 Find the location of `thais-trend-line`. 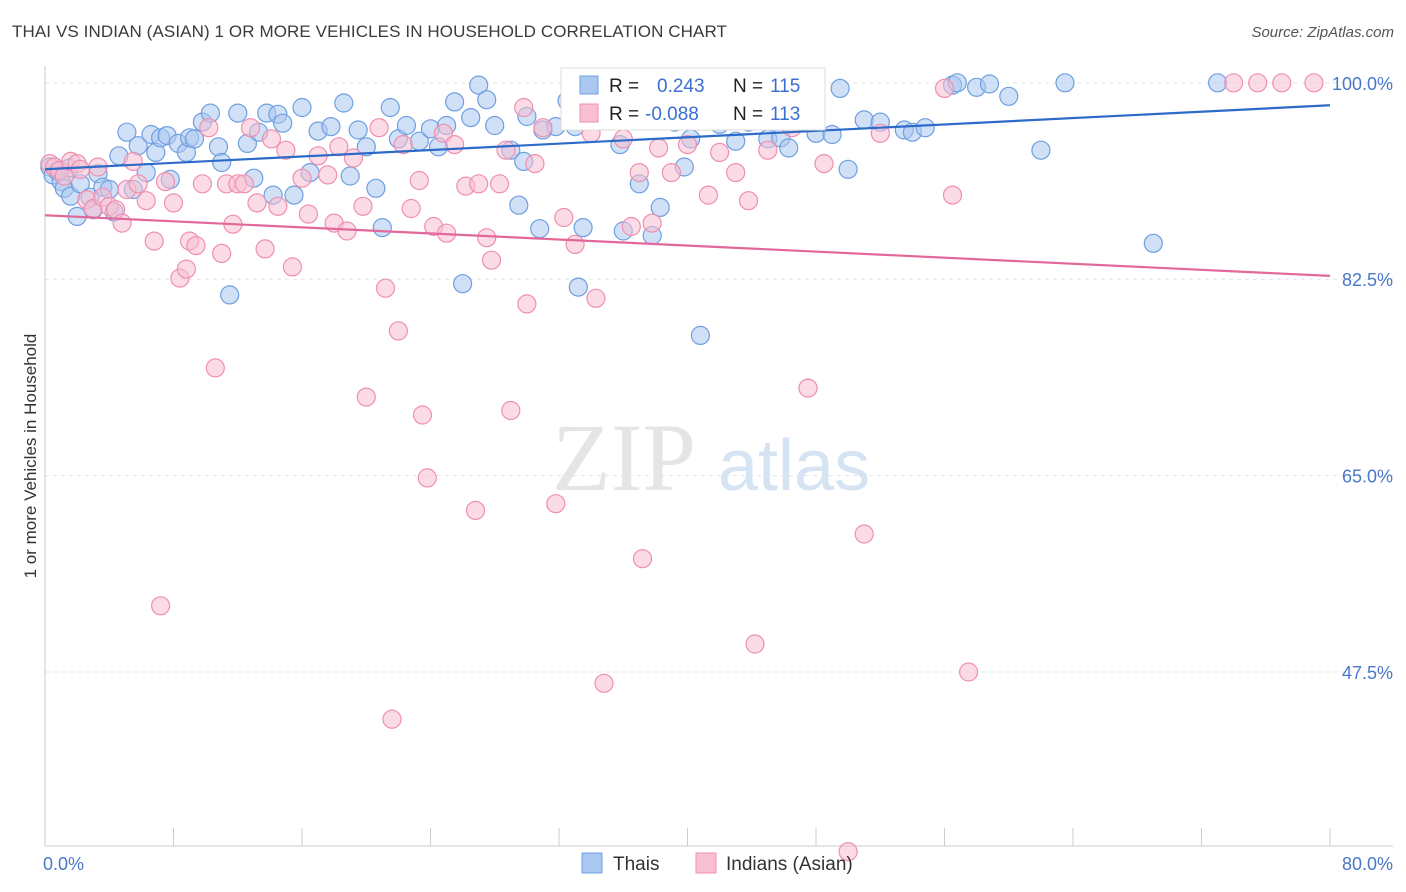

thais-trend-line is located at coordinates (687, 137).